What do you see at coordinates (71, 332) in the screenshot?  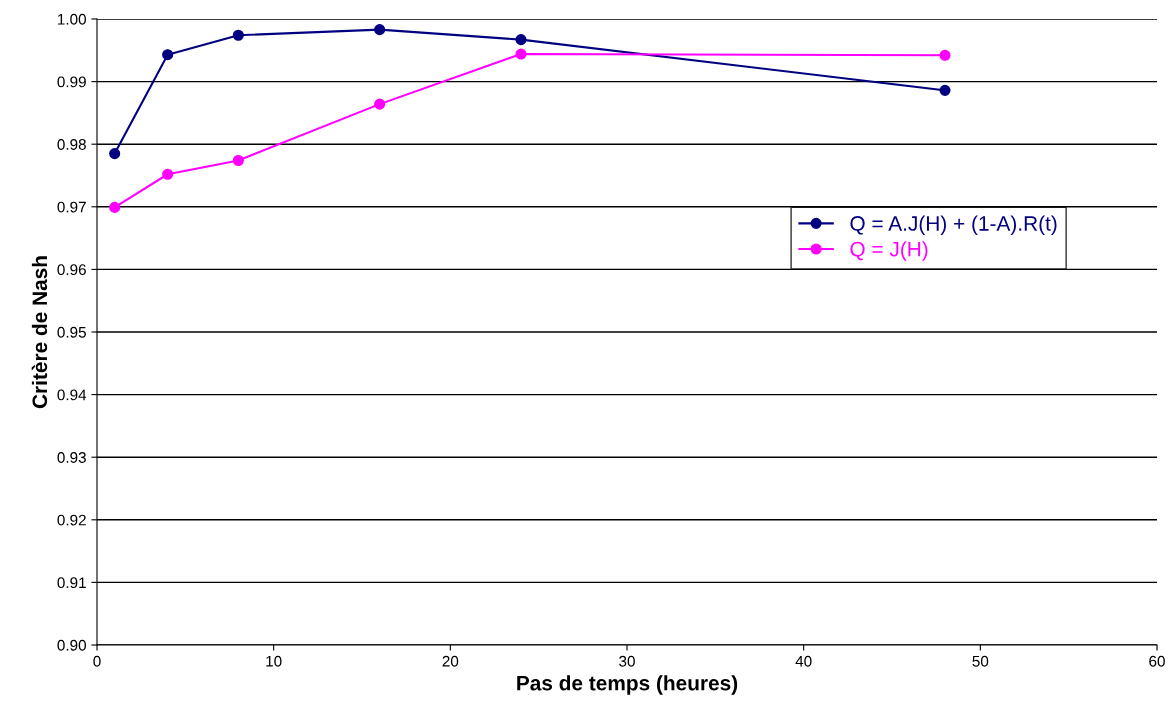 I see `y-tick-label: 0.95` at bounding box center [71, 332].